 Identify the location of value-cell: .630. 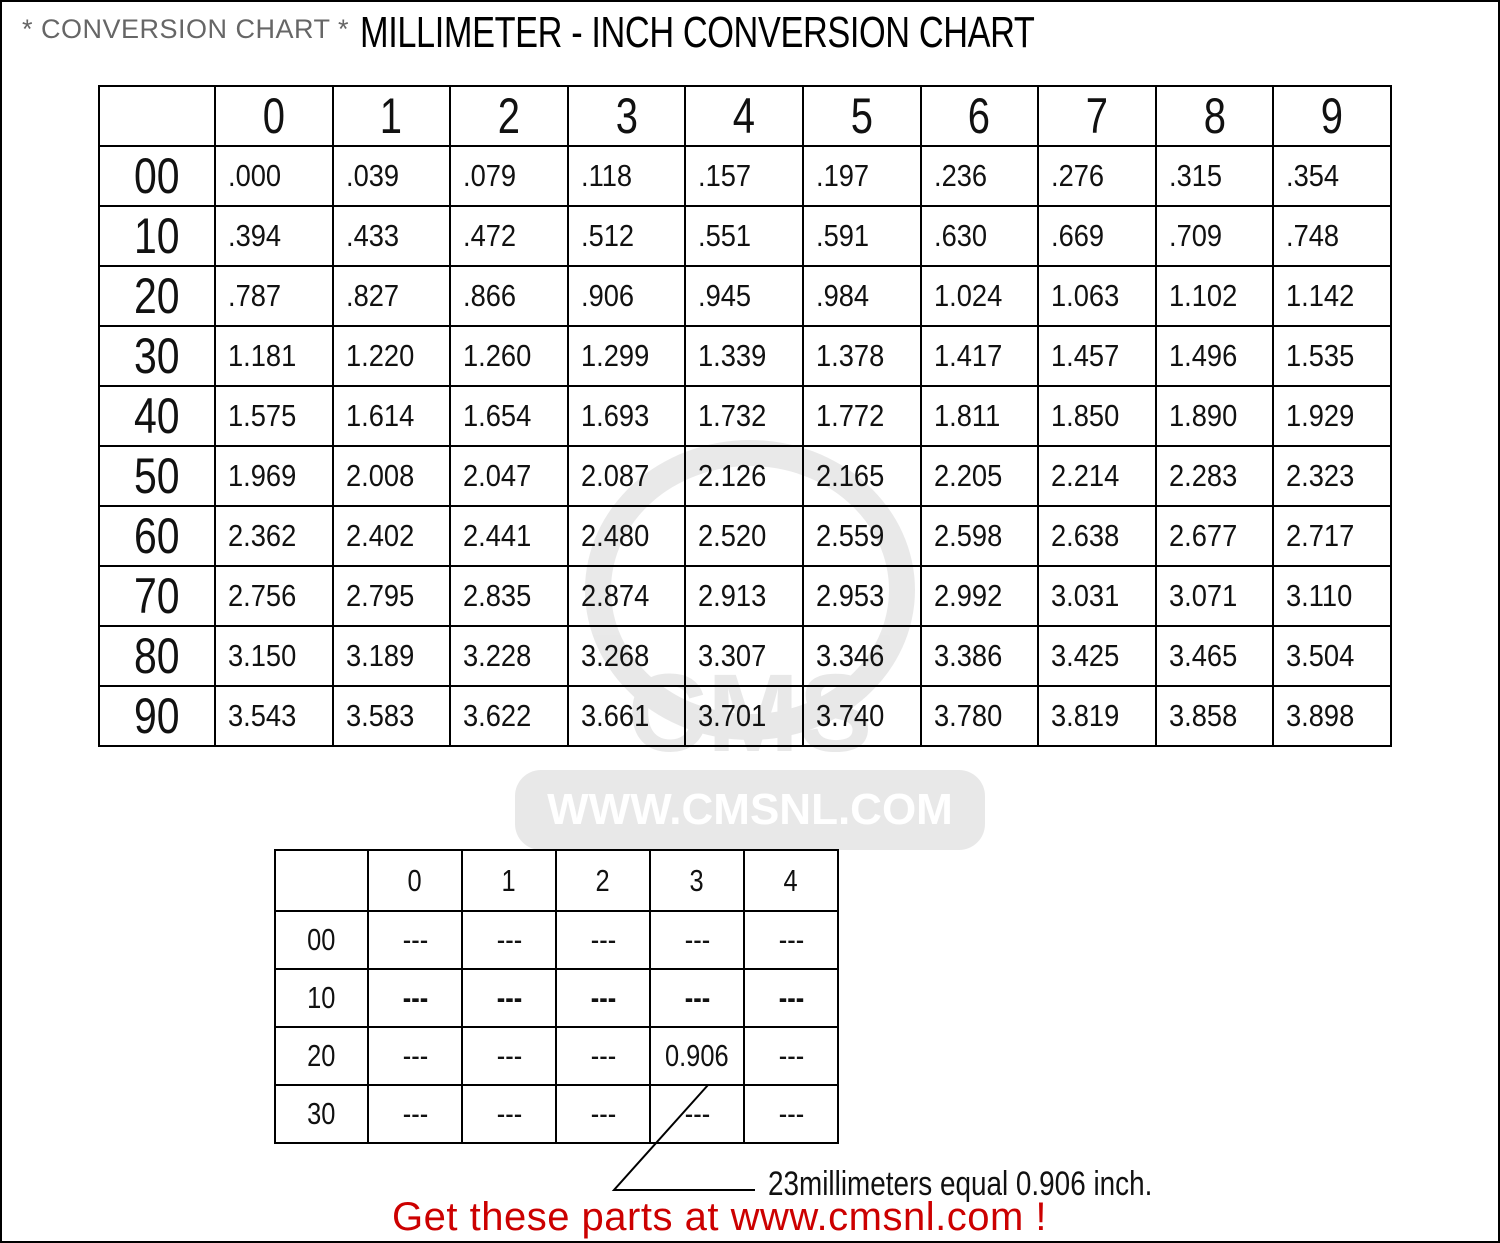
(979, 236).